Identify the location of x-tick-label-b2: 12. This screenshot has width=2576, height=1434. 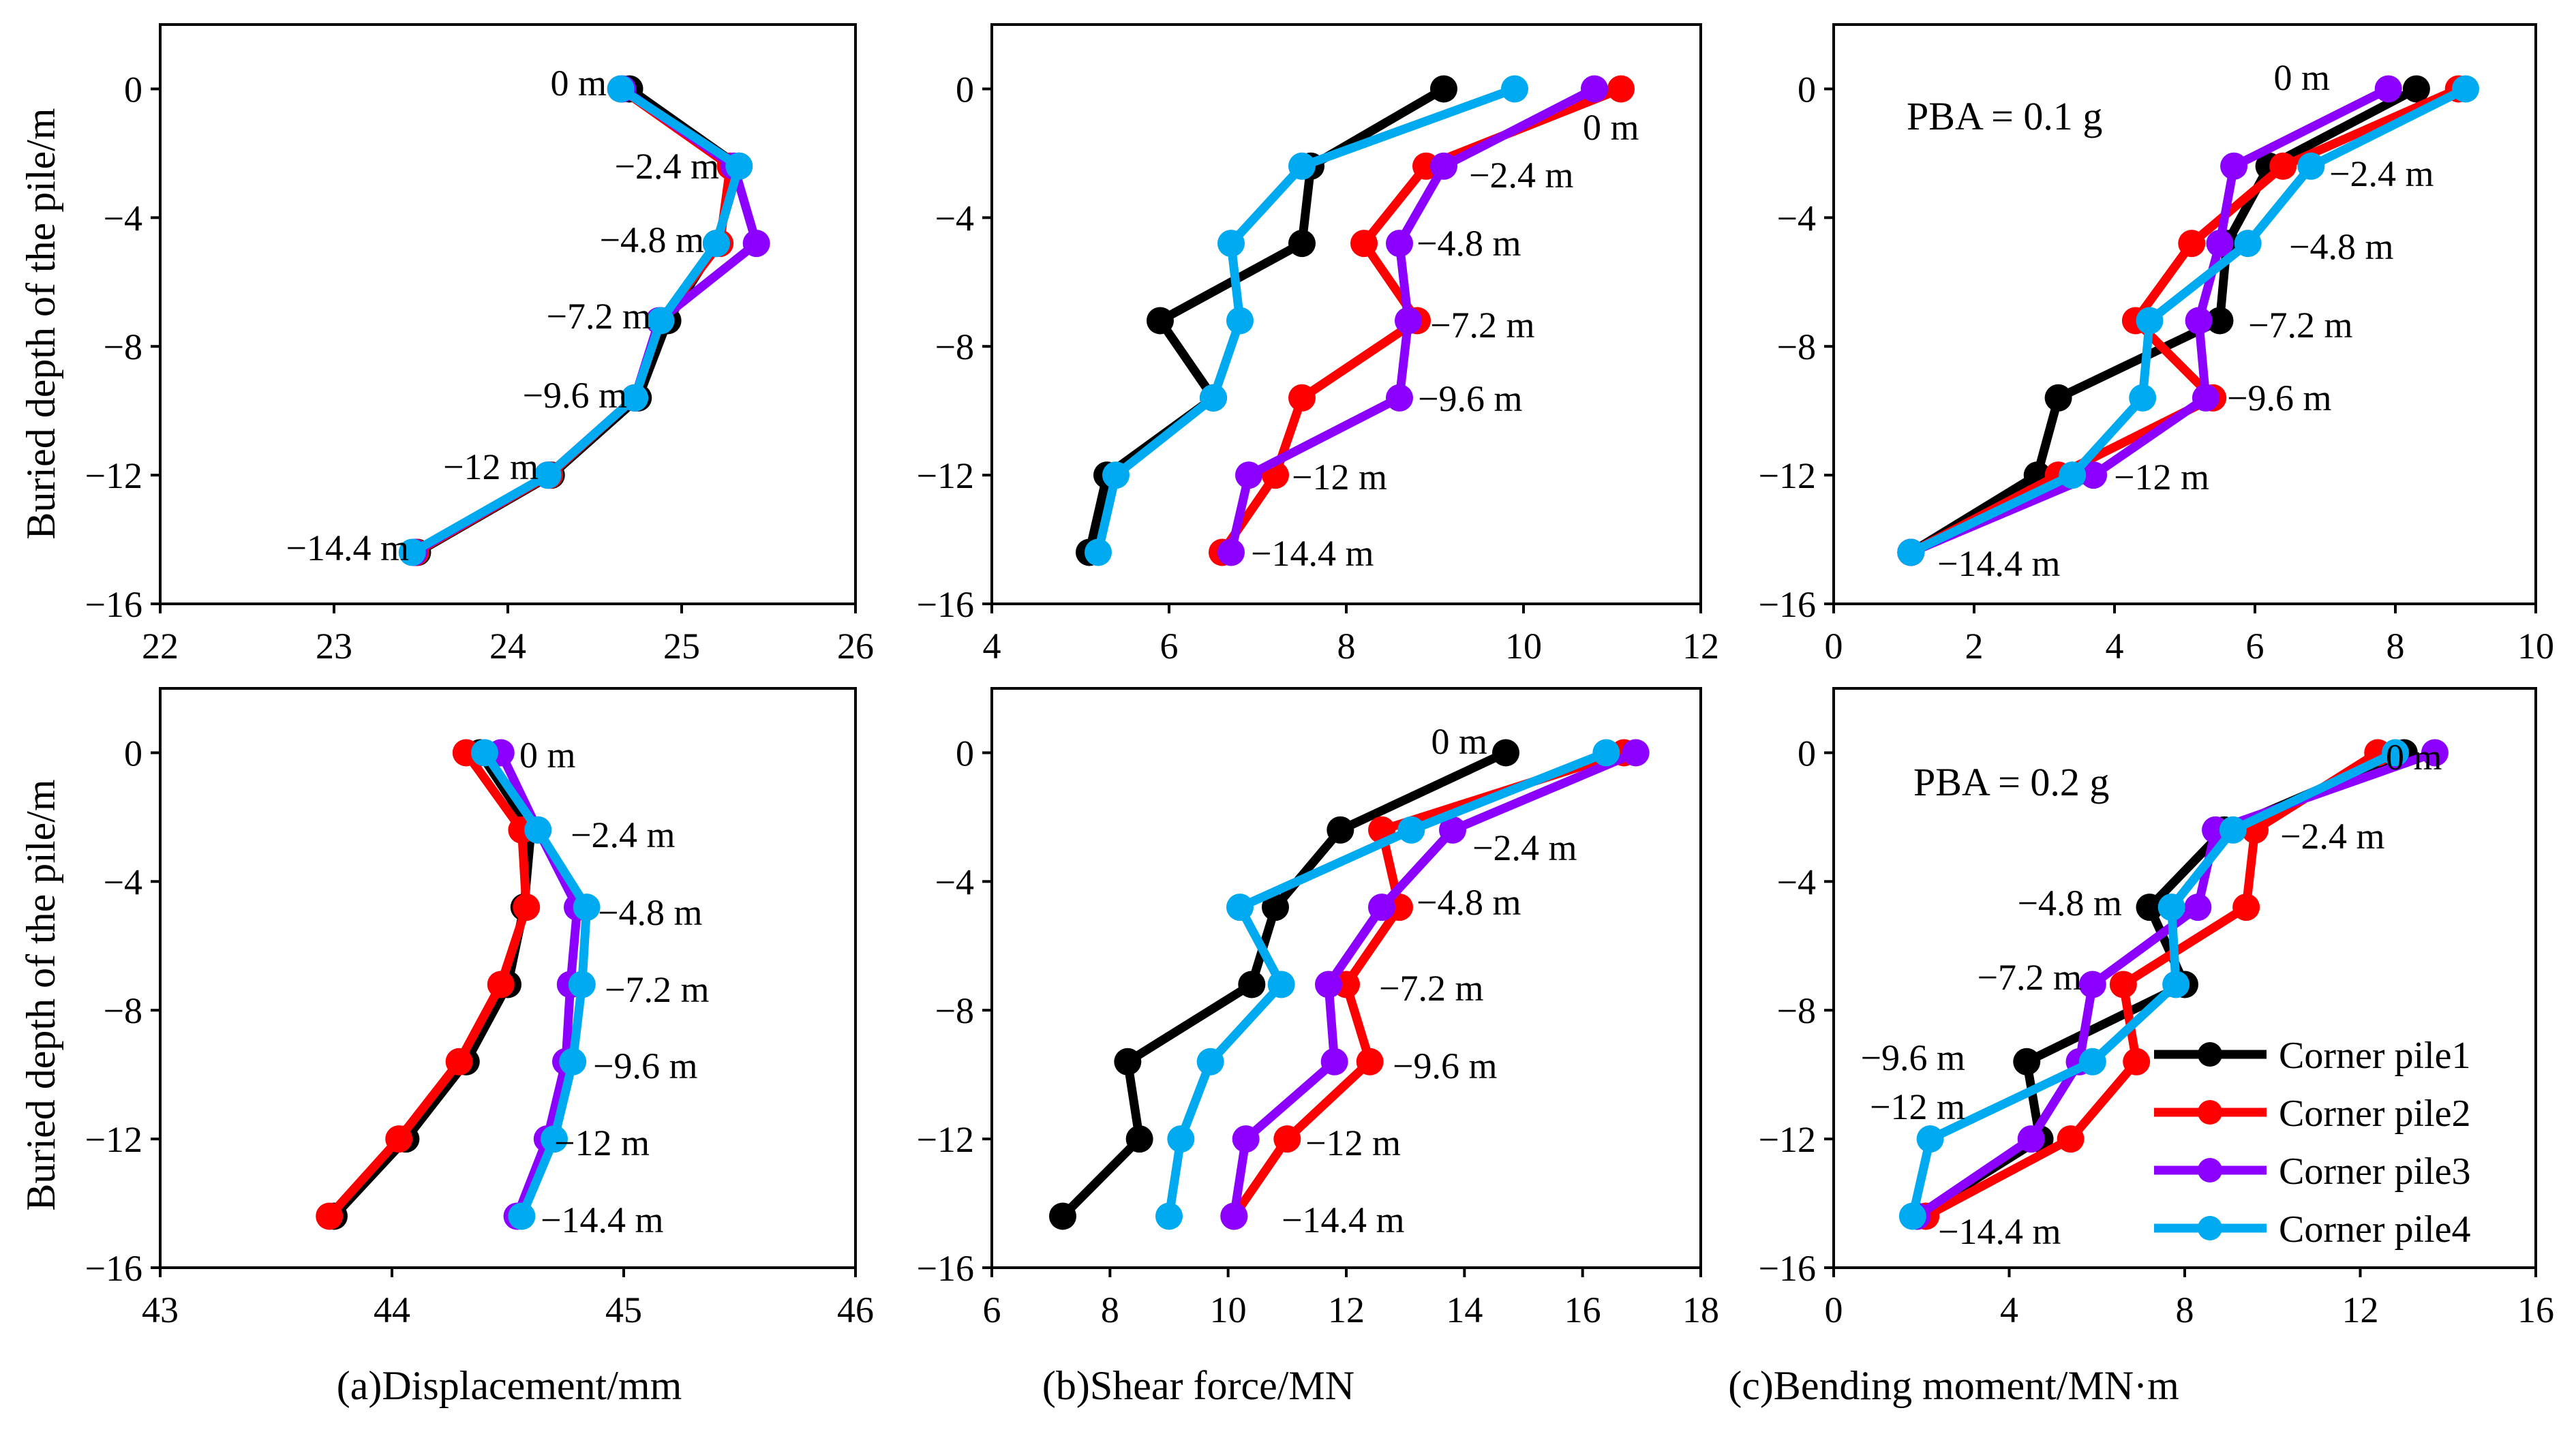
(1347, 1310).